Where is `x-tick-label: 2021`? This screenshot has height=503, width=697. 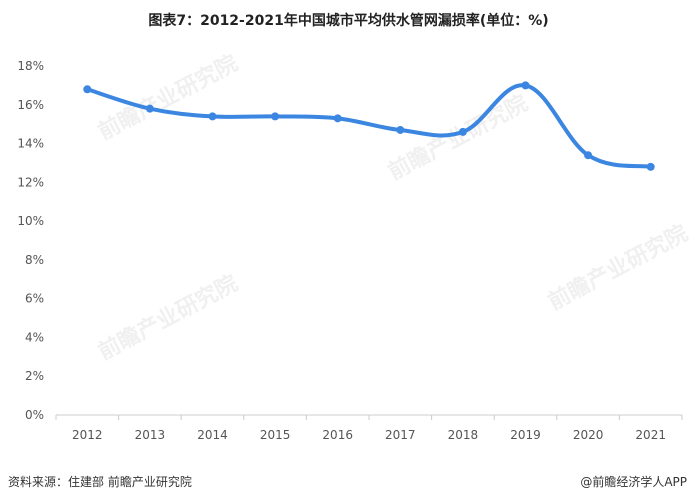 x-tick-label: 2021 is located at coordinates (650, 435).